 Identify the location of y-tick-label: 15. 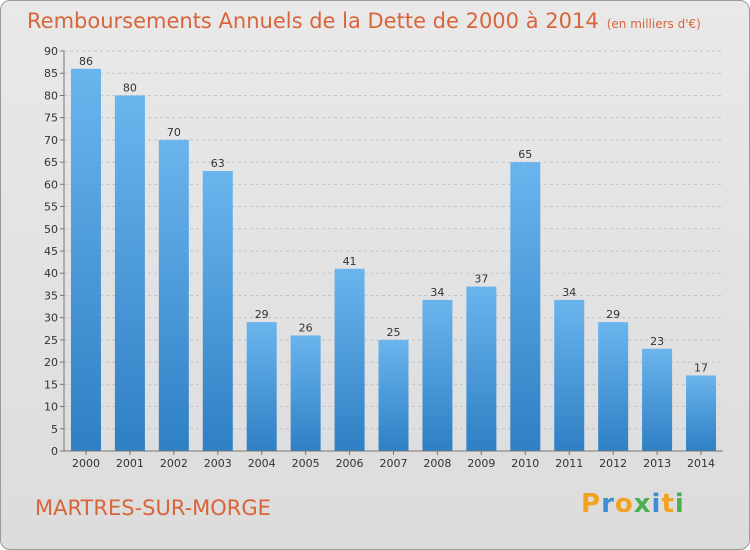
(51, 384).